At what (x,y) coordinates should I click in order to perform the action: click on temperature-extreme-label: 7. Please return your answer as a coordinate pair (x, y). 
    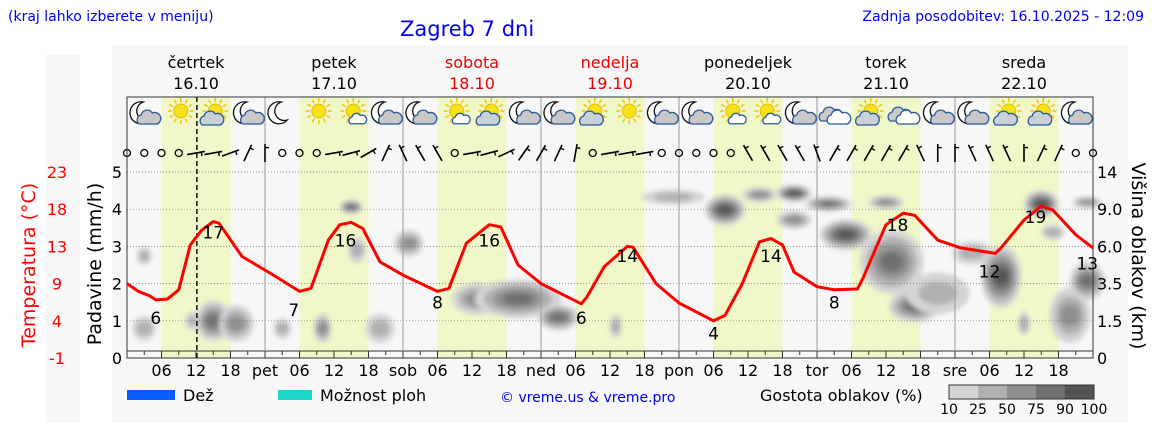
    Looking at the image, I should click on (293, 311).